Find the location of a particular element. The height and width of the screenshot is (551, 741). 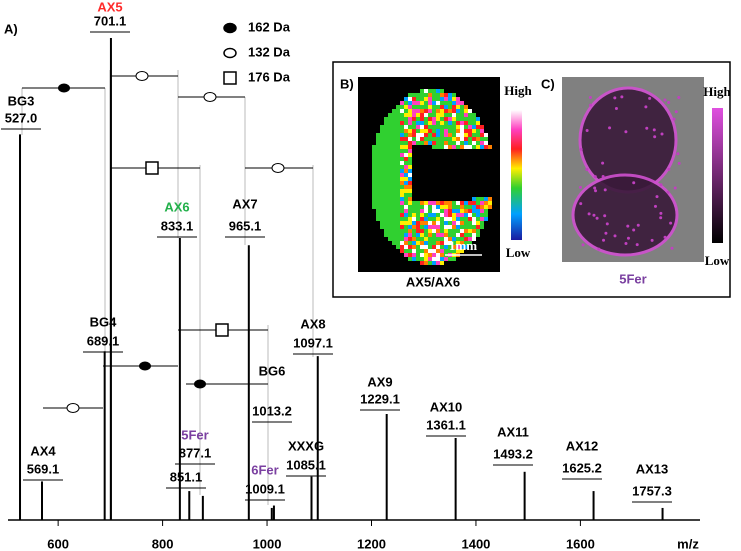

peak-mz-label: 1085.1 is located at coordinates (306, 464).